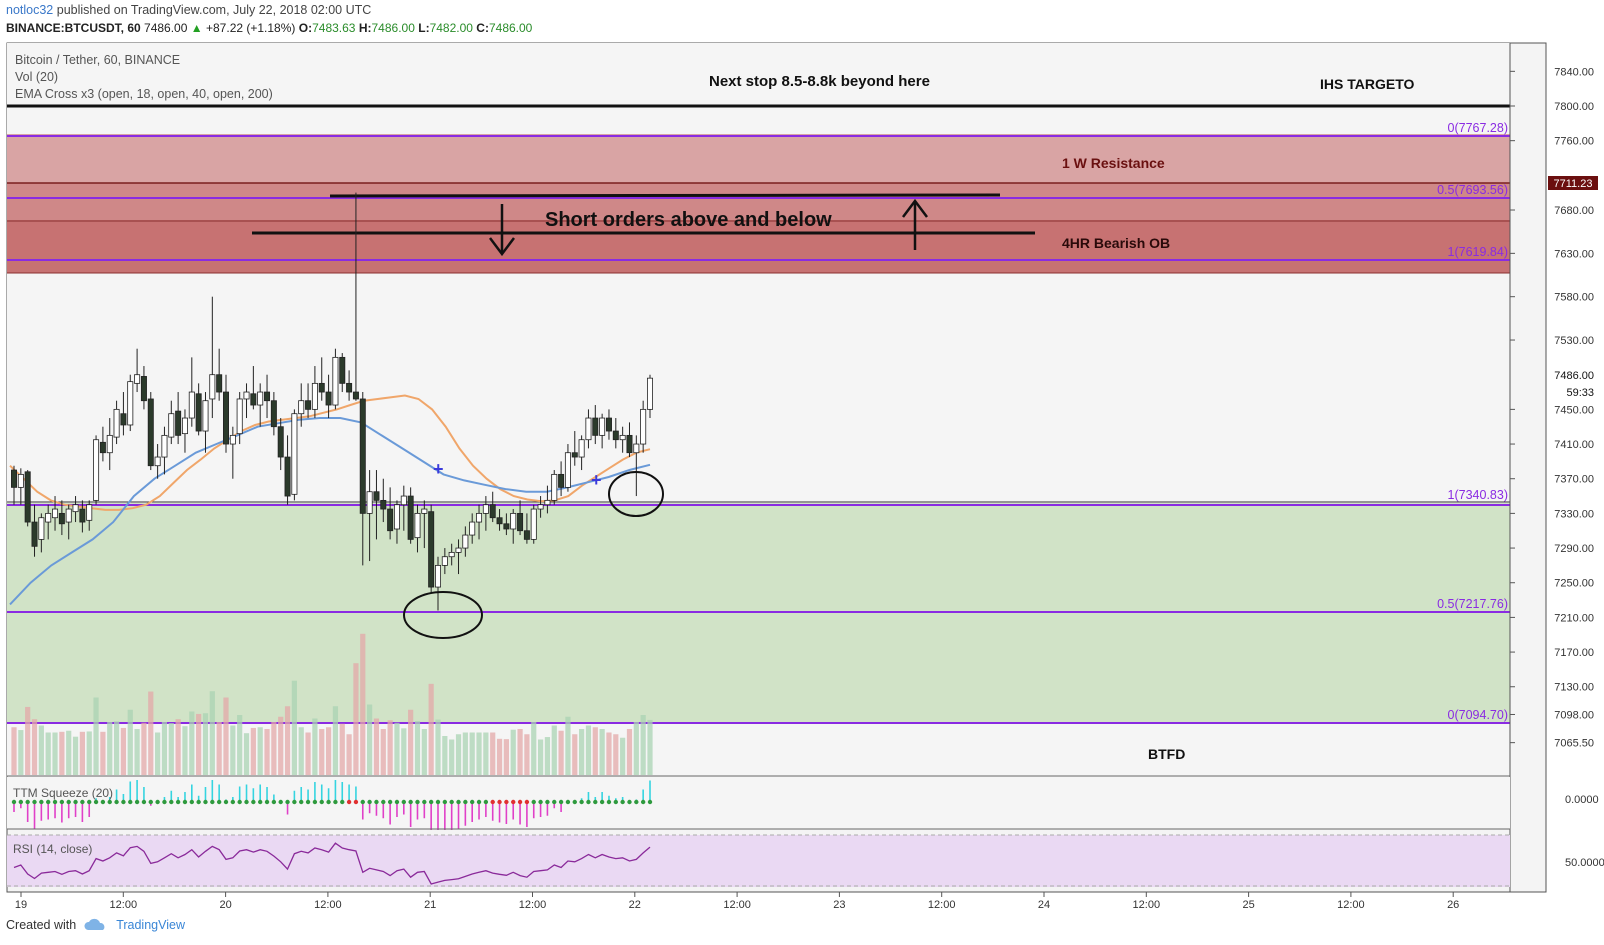  Describe the element at coordinates (839, 905) in the screenshot. I see `time-tick-label: 23` at that location.